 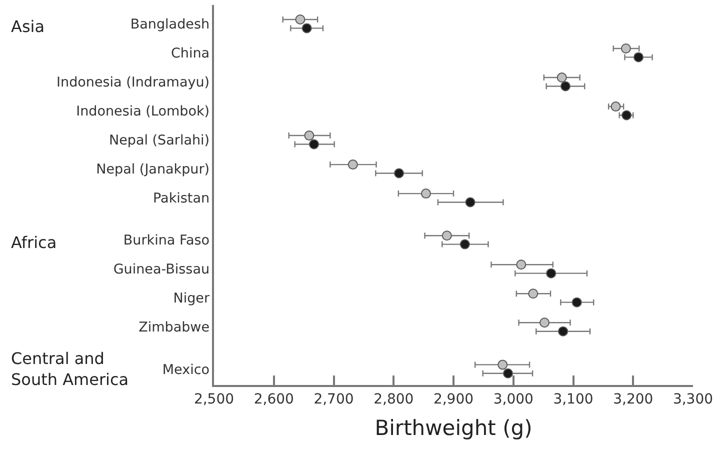 What do you see at coordinates (453, 400) in the screenshot?
I see `x-tick-label: 2,900` at bounding box center [453, 400].